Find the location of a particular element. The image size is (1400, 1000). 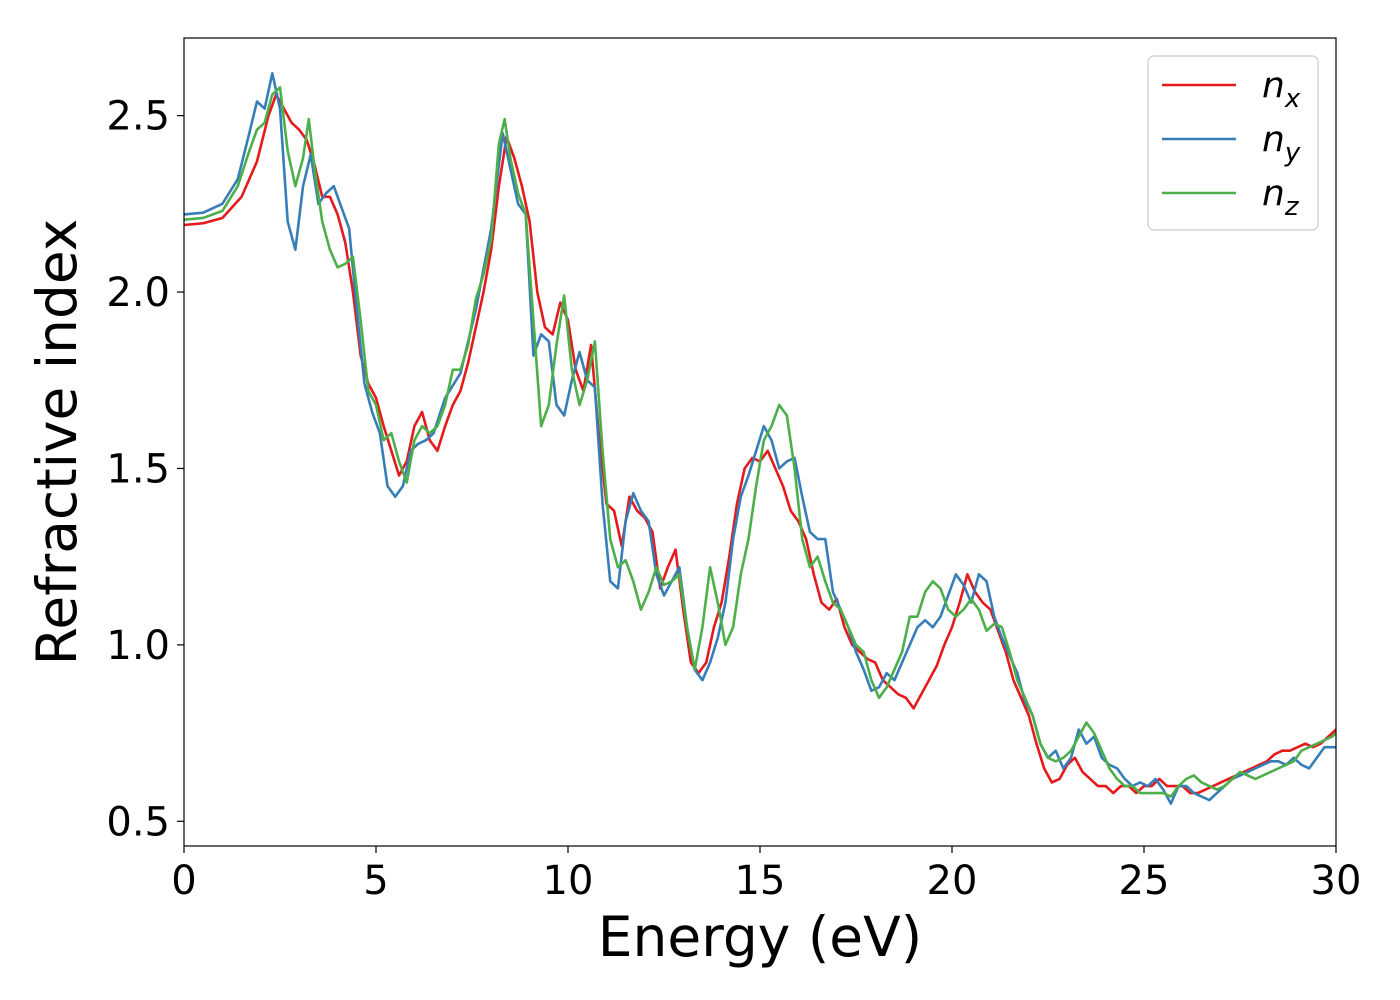

x-axis: 0 5 10 15 20 25 30 is located at coordinates (766, 875).